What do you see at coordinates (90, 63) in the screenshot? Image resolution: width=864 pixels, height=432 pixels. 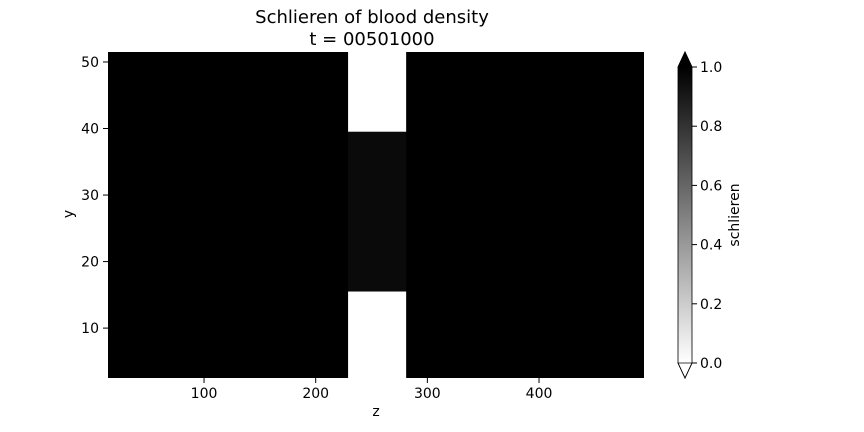 I see `y-tick-label: 50` at bounding box center [90, 63].